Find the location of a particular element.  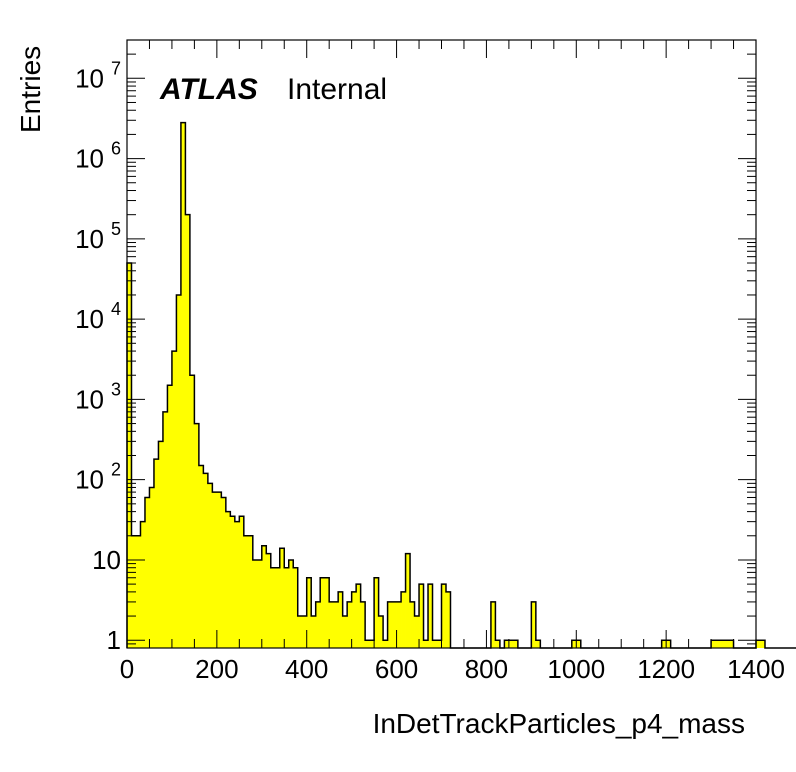

x-tick-label: 400 is located at coordinates (306, 669).